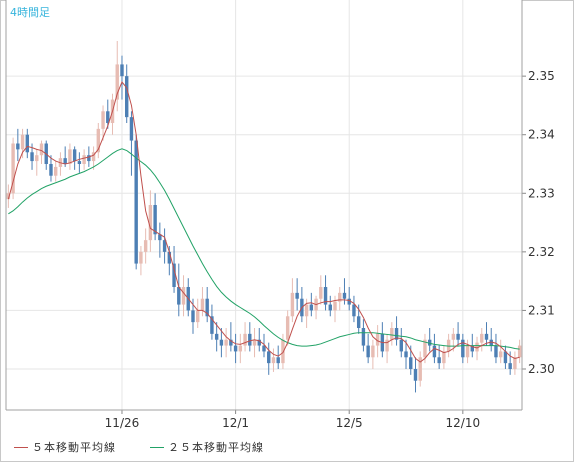 Image resolution: width=574 pixels, height=462 pixels. Describe the element at coordinates (463, 423) in the screenshot. I see `x-tick-label: 12/10` at that location.